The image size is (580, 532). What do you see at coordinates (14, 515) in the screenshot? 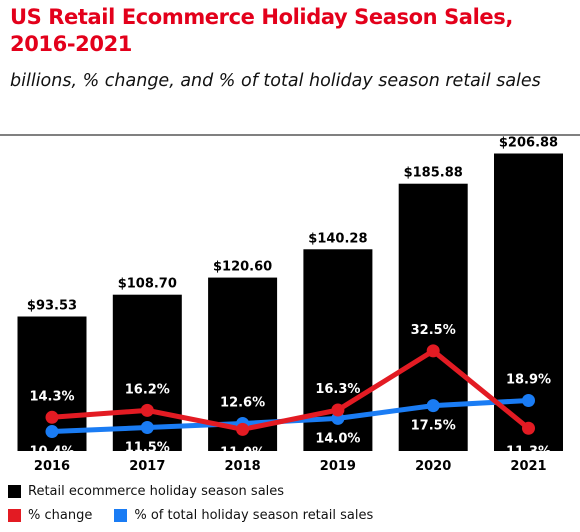
I see `legend-swatch-pct-change` at bounding box center [14, 515].